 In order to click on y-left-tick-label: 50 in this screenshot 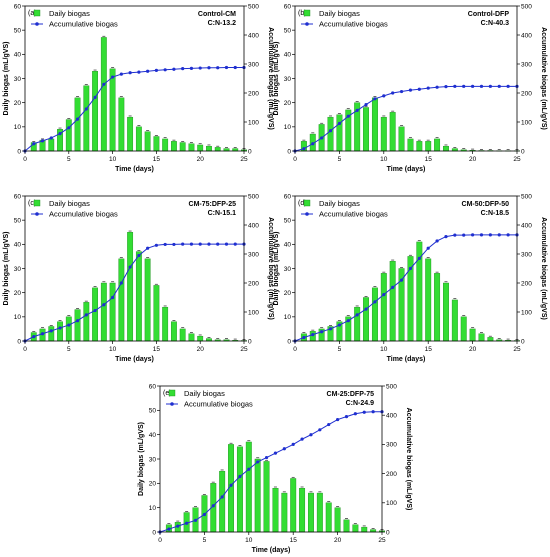, I will do `click(288, 220)`.